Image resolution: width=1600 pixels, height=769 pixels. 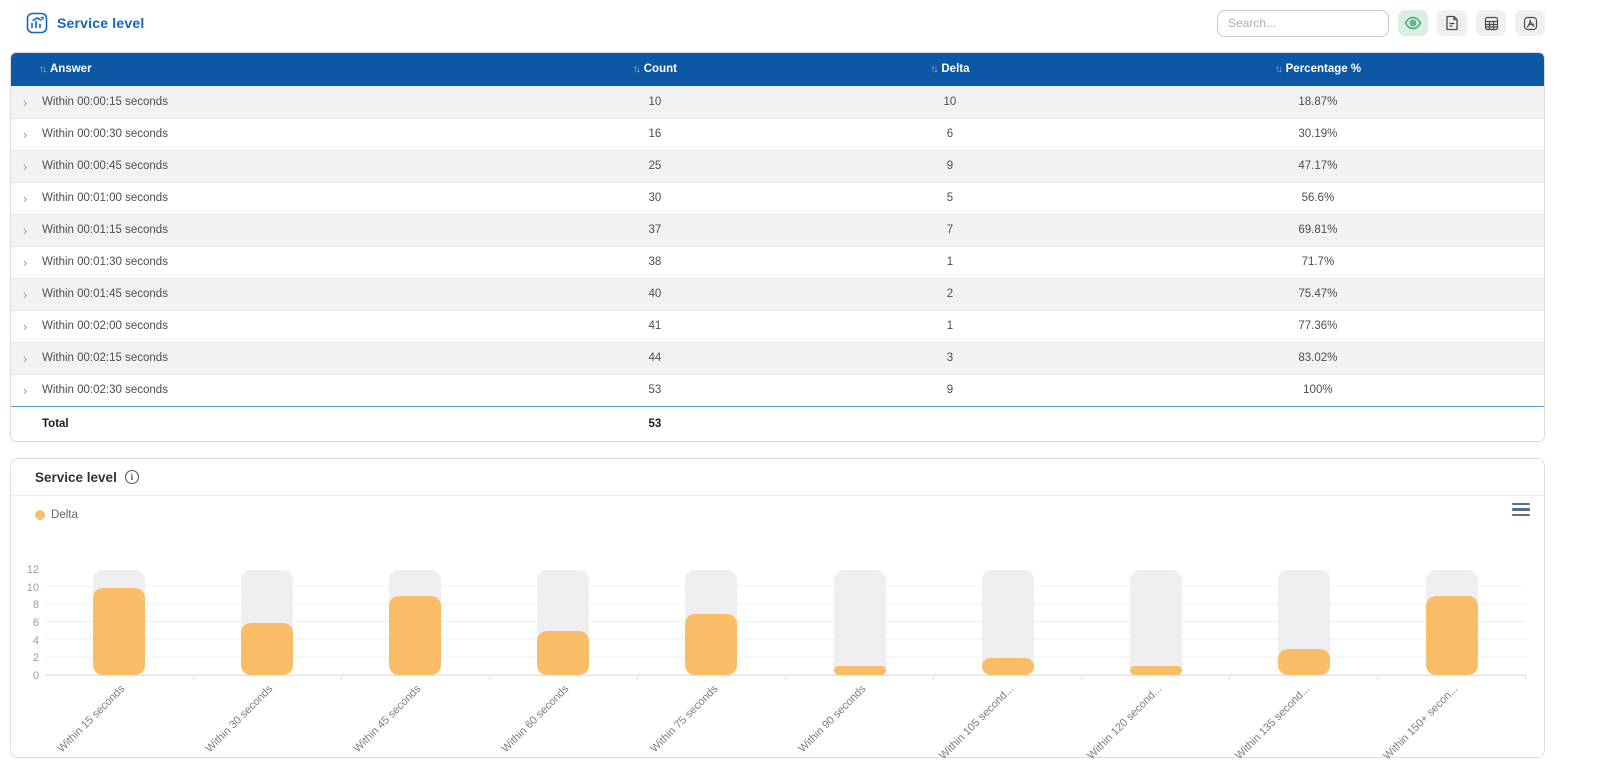 I want to click on y-tick-label: 2, so click(x=35, y=658).